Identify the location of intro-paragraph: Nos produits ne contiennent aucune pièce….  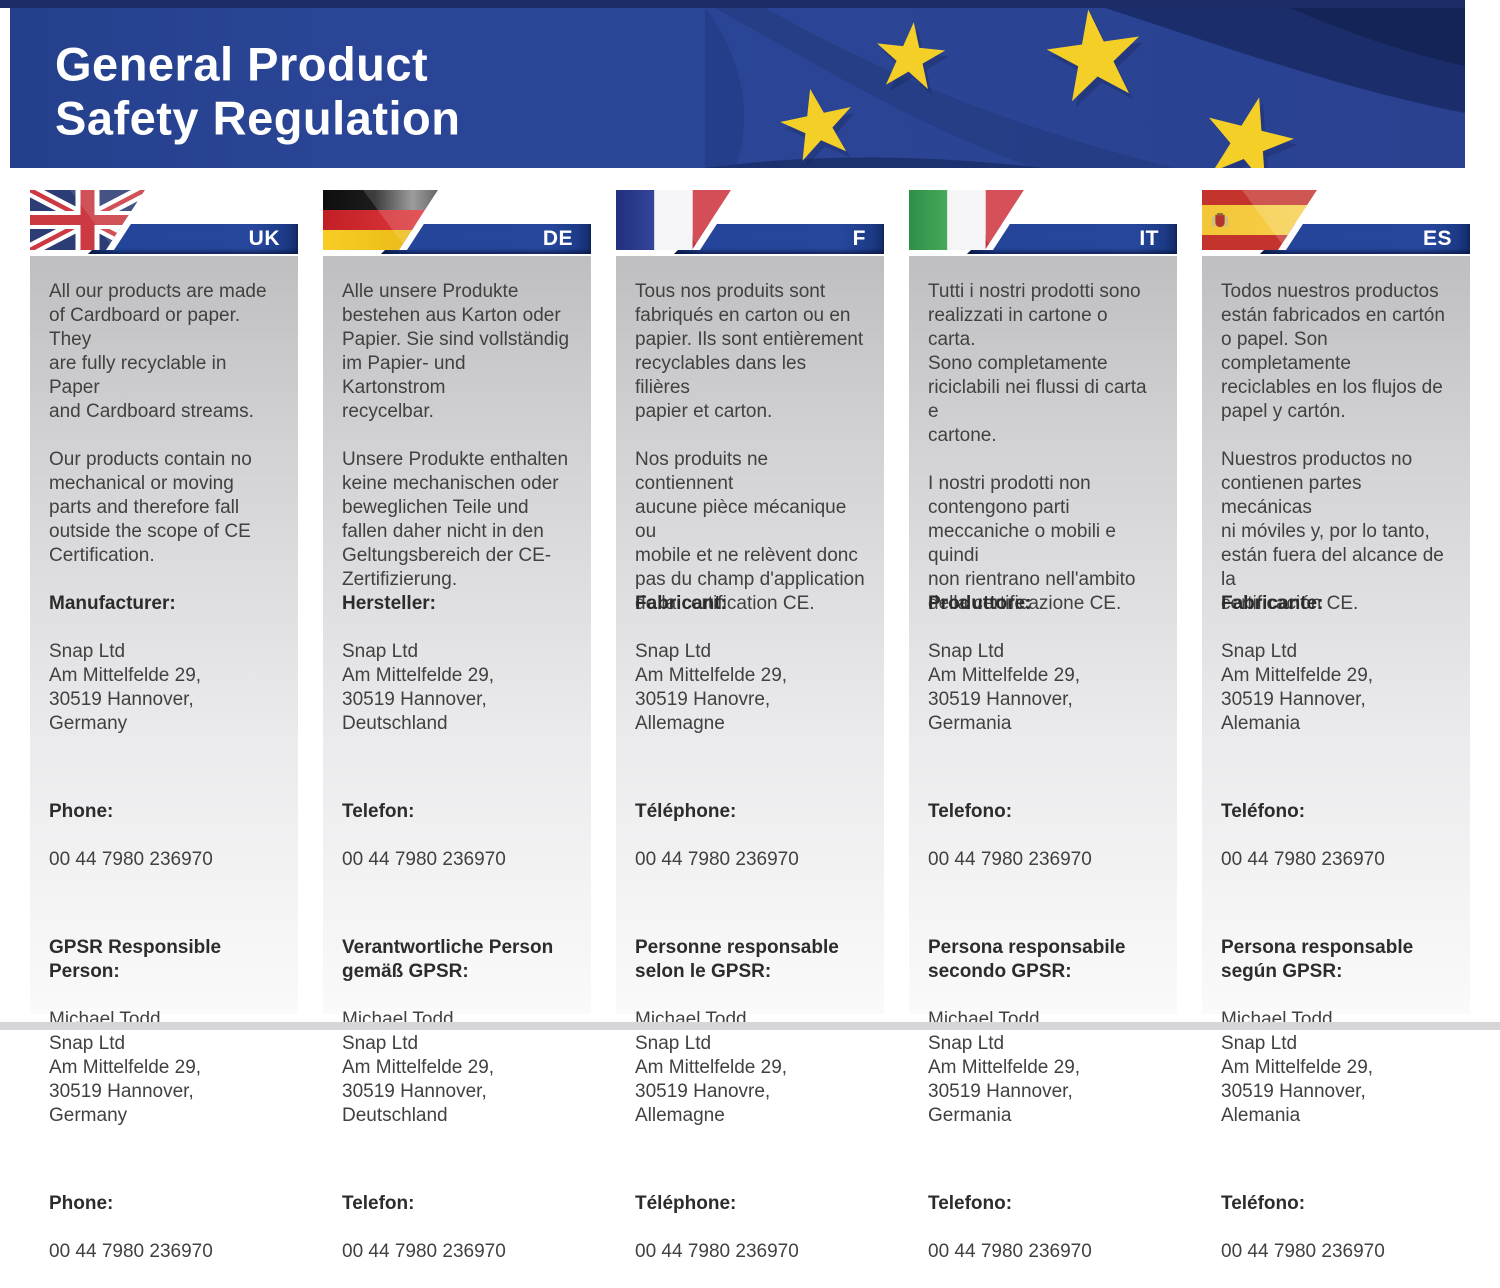
(750, 531).